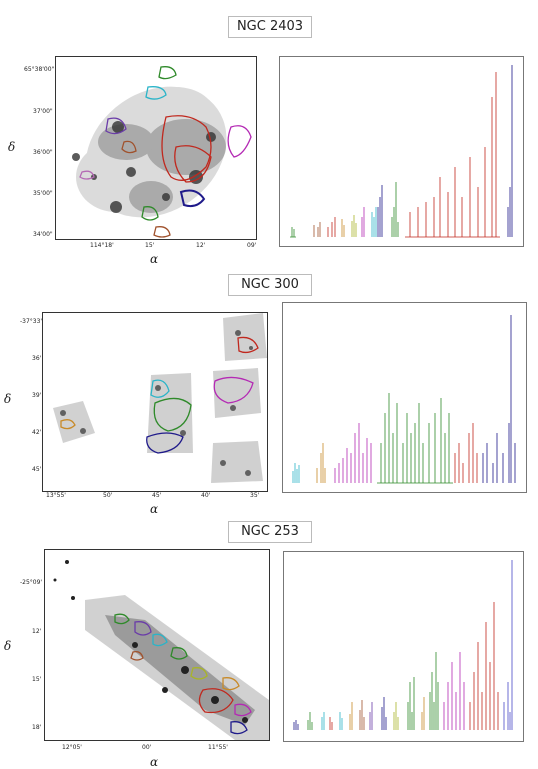 The width and height of the screenshot is (538, 769). What do you see at coordinates (37, 432) in the screenshot?
I see `y-tick: 42'` at bounding box center [37, 432].